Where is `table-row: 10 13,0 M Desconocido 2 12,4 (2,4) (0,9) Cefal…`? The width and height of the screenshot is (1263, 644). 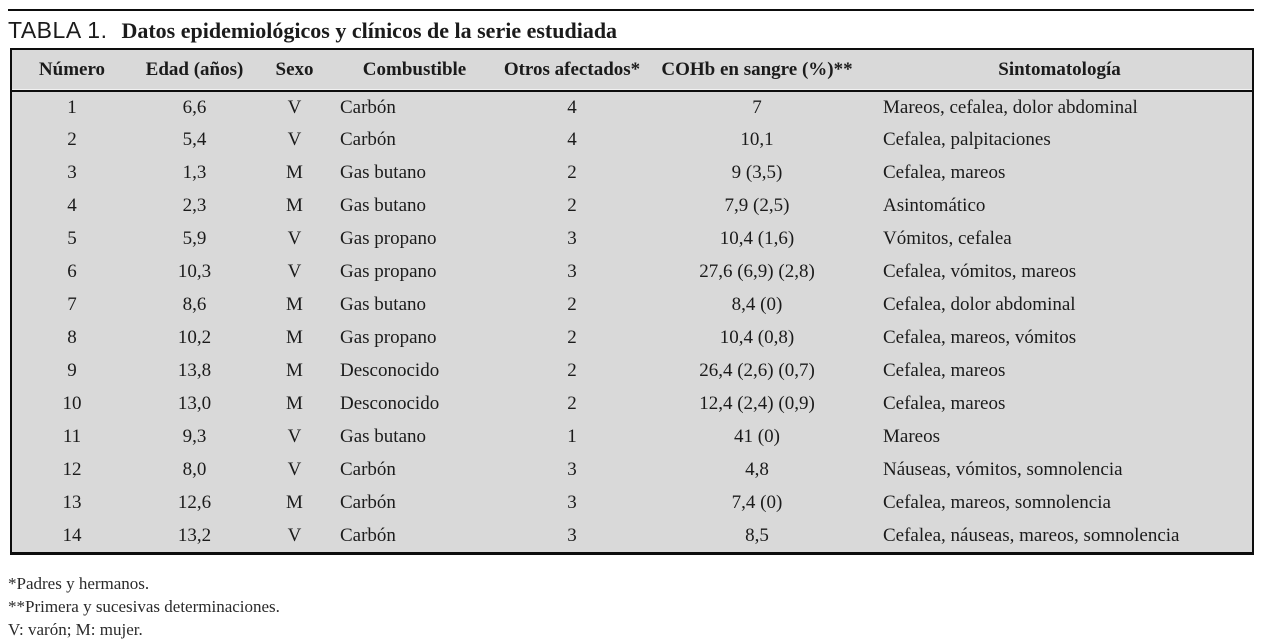
table-row: 10 13,0 M Desconocido 2 12,4 (2,4) (0,9) Cefal… is located at coordinates (632, 403).